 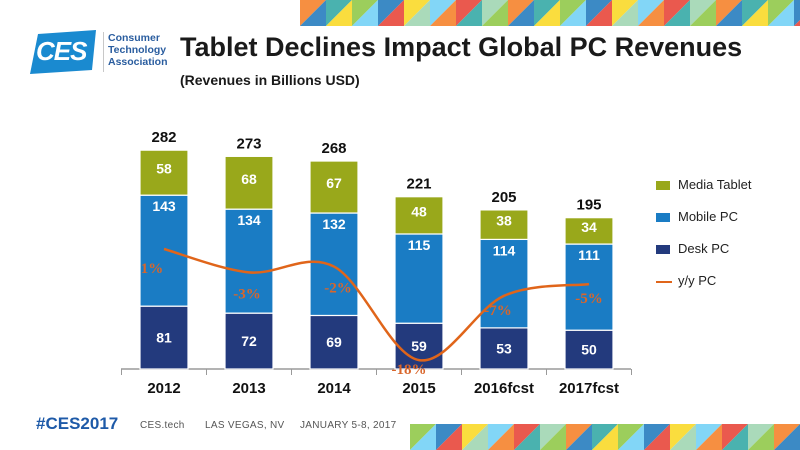 What do you see at coordinates (419, 346) in the screenshot?
I see `data-label-desk-pc: 59` at bounding box center [419, 346].